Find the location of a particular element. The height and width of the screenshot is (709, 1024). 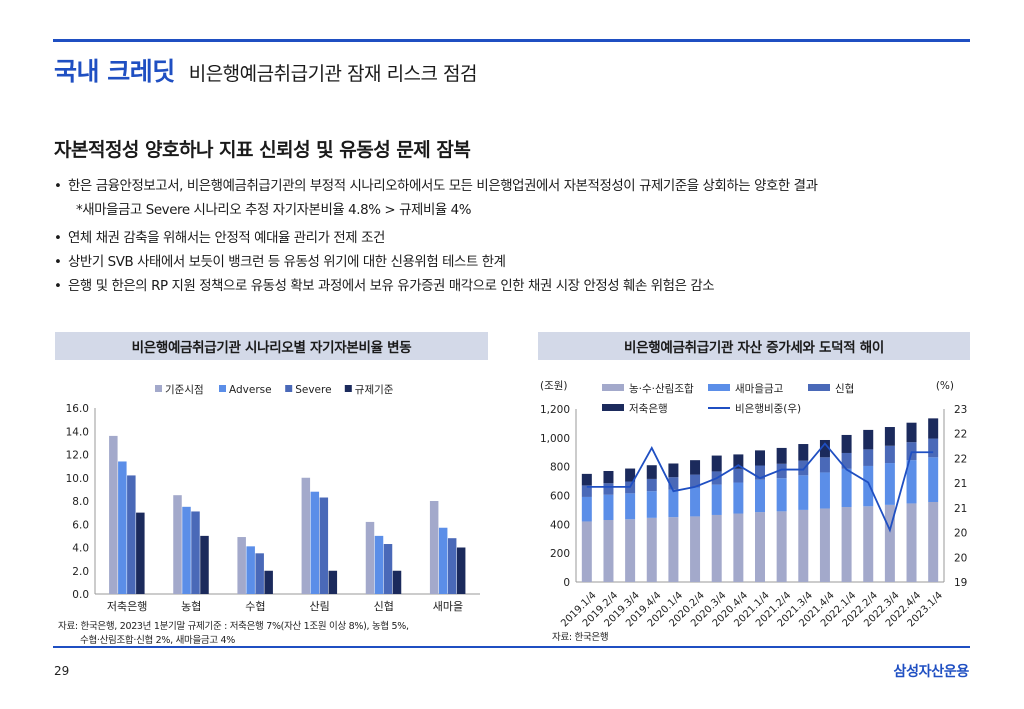

legend-label: 농·수·산림조합 is located at coordinates (661, 389).